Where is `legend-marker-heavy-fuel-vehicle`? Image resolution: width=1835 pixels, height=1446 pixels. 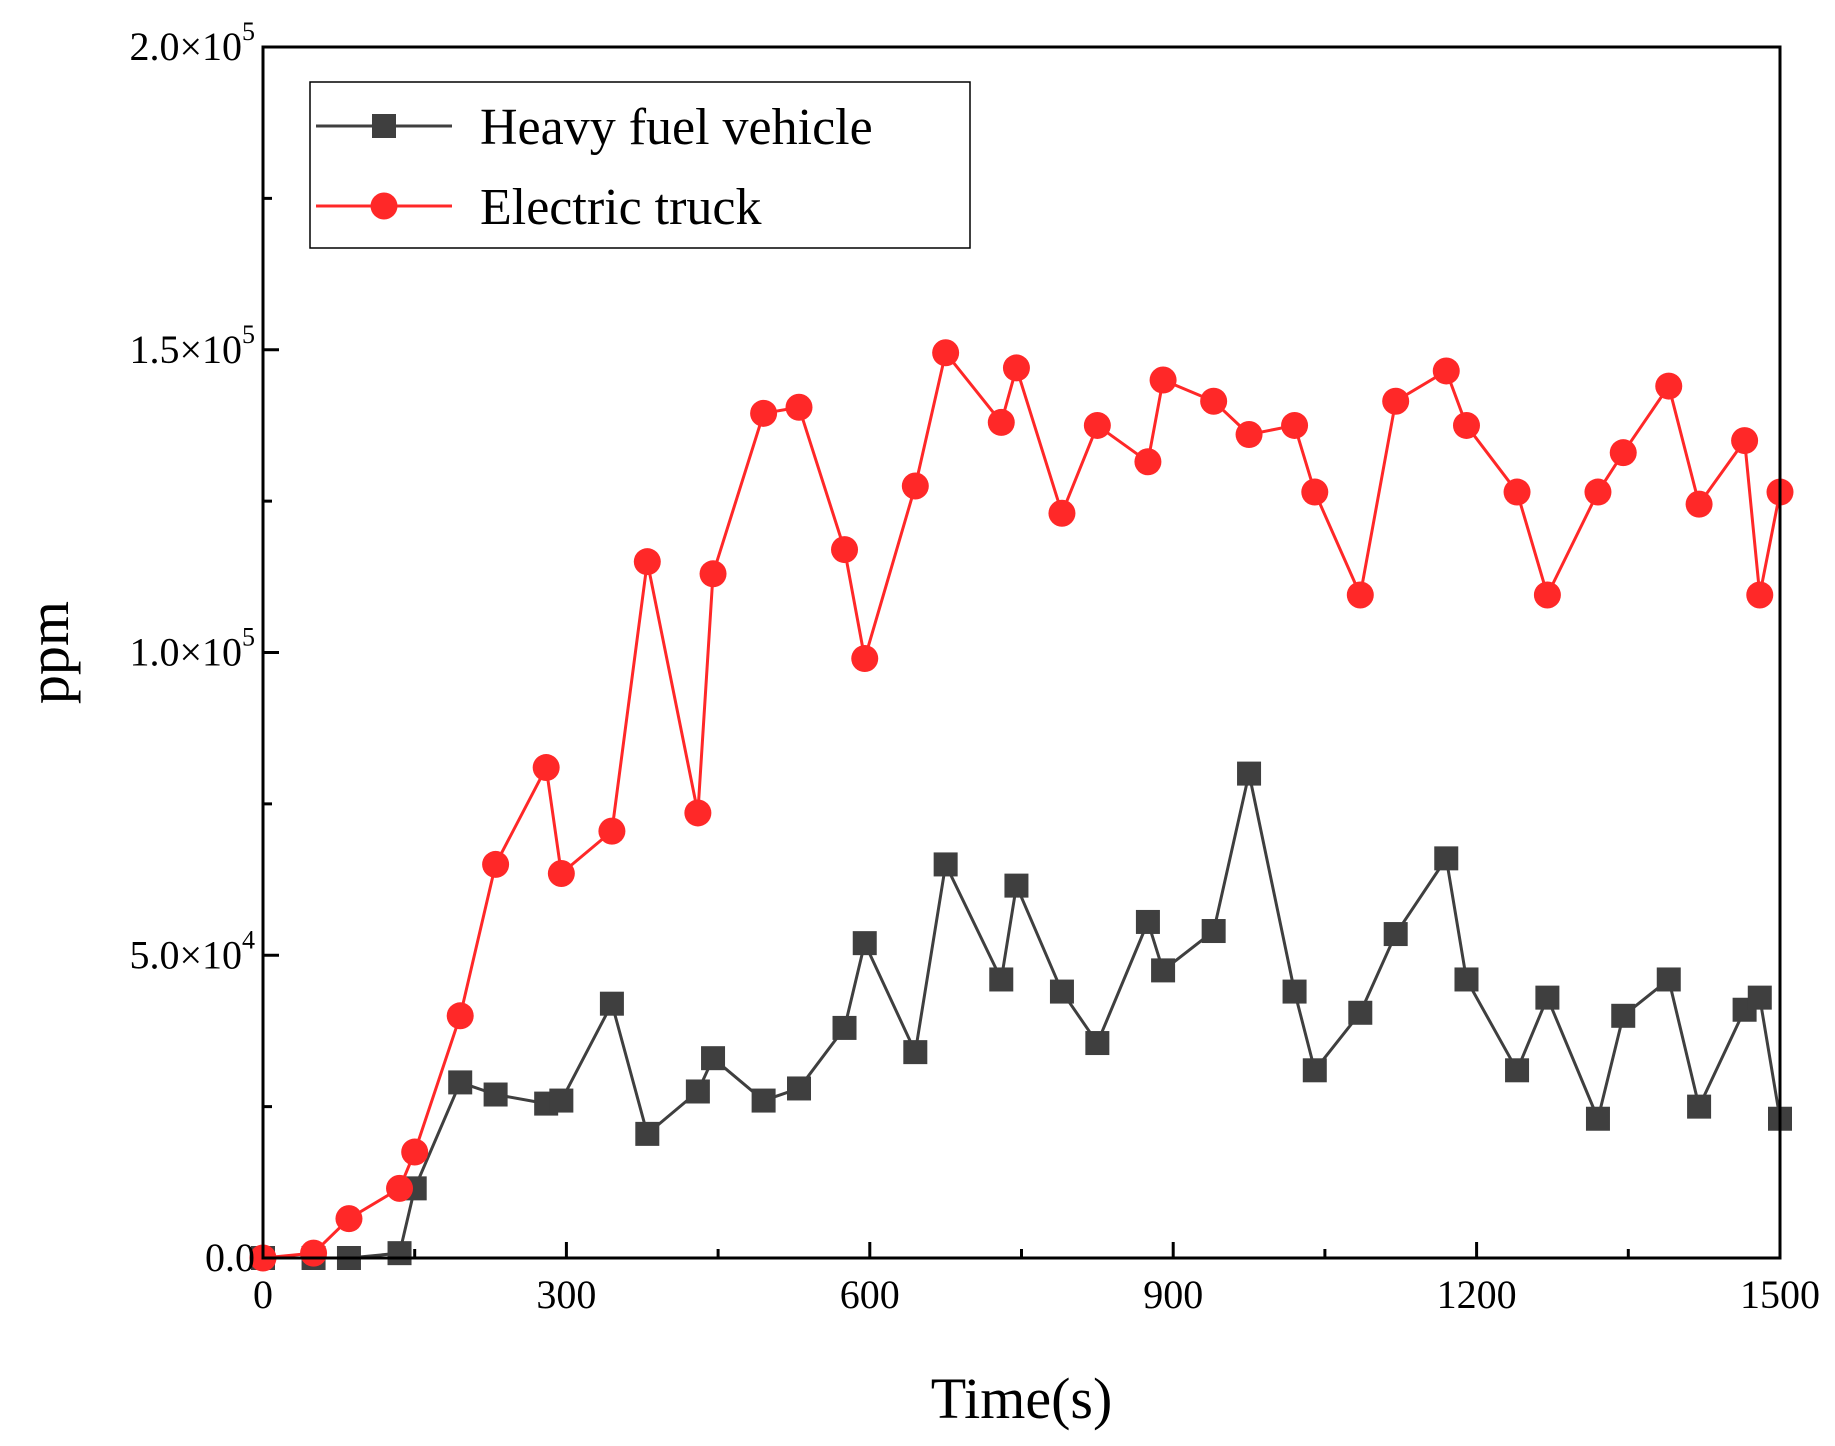
legend-marker-heavy-fuel-vehicle is located at coordinates (384, 126).